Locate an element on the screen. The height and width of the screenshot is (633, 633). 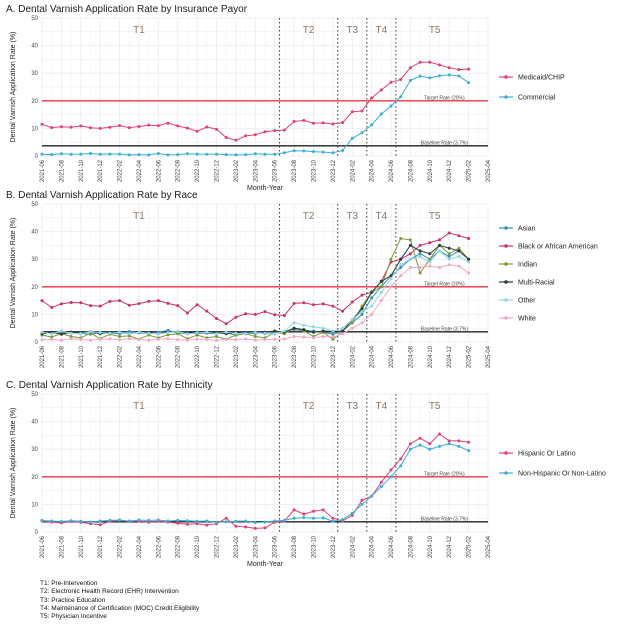
x-tick-label: 2023-10 is located at coordinates (314, 546).